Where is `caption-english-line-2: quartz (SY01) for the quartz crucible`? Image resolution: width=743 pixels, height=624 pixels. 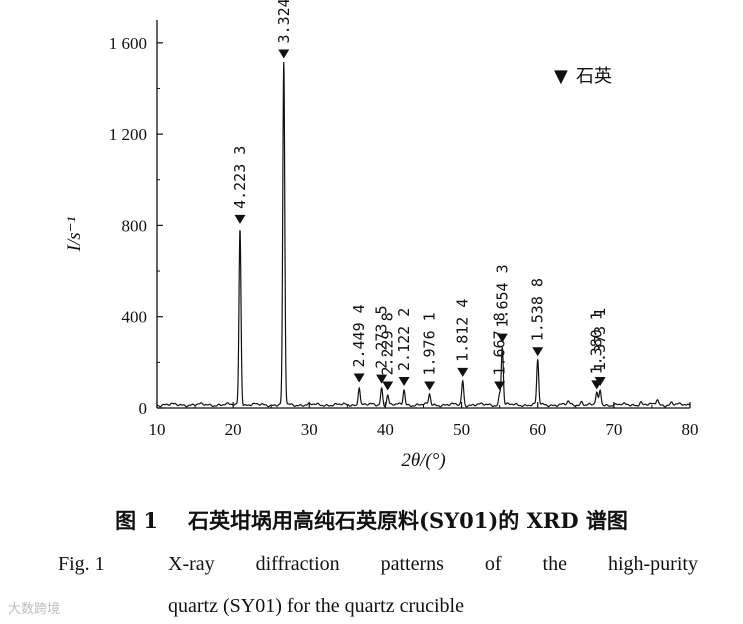 caption-english-line-2: quartz (SY01) for the quartz crucible is located at coordinates (316, 606).